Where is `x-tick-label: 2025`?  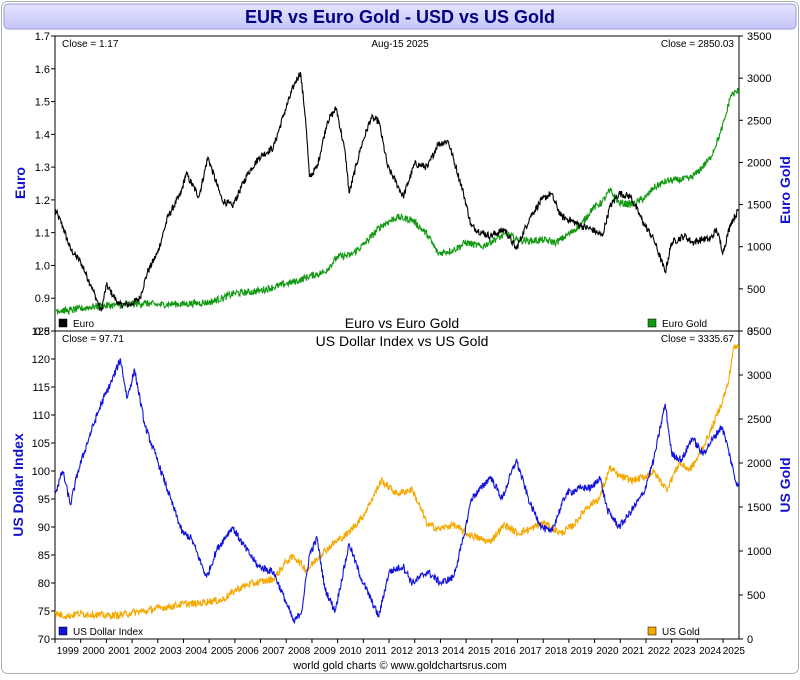 x-tick-label: 2025 is located at coordinates (734, 651).